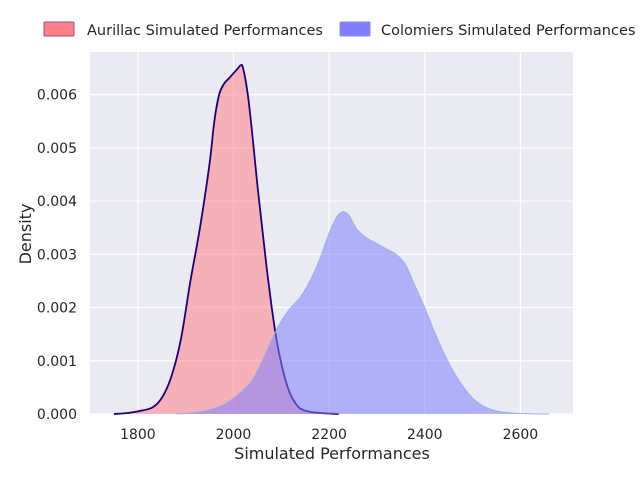  Describe the element at coordinates (138, 435) in the screenshot. I see `x-tick-label: 1800` at that location.